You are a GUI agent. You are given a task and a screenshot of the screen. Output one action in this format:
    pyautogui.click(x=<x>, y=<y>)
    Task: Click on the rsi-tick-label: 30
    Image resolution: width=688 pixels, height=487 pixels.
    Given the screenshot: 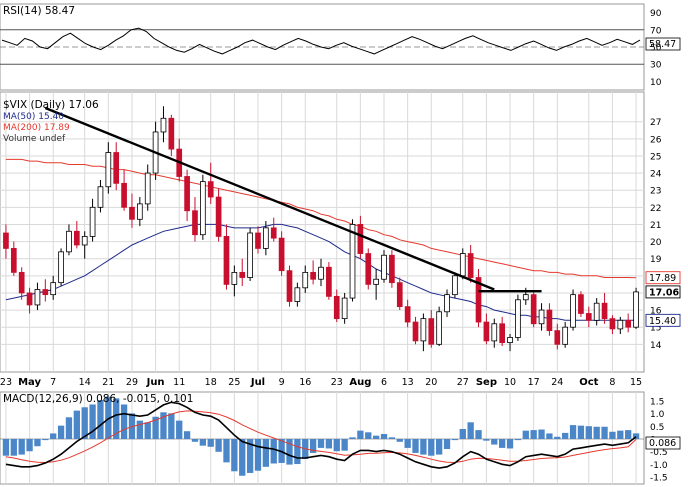 What is the action you would take?
    pyautogui.click(x=656, y=66)
    